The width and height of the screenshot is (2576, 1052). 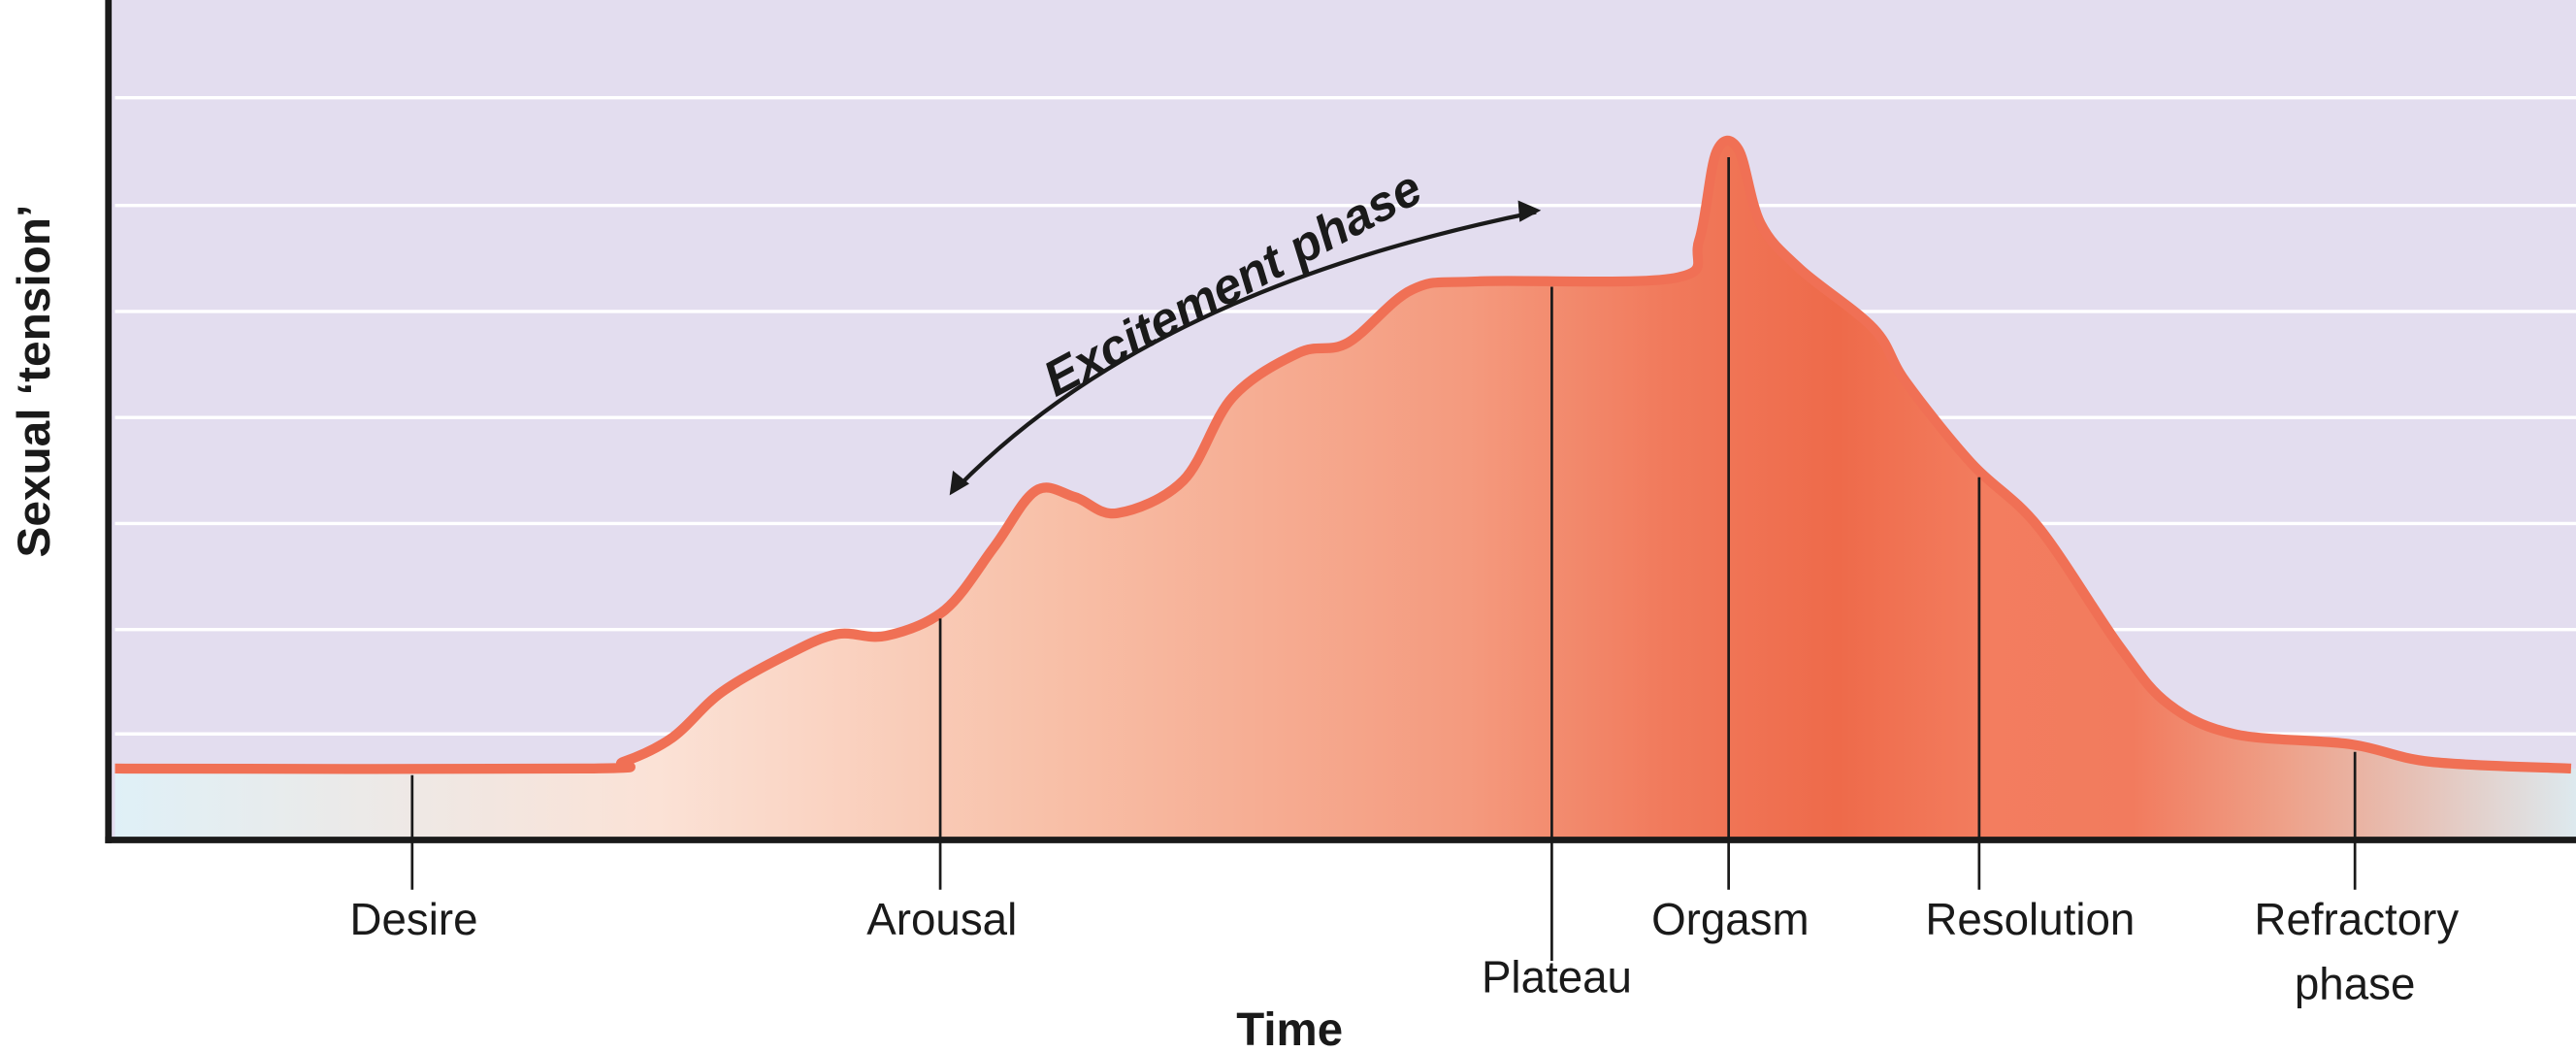 I want to click on phase-label-desire: Desire, so click(x=413, y=919).